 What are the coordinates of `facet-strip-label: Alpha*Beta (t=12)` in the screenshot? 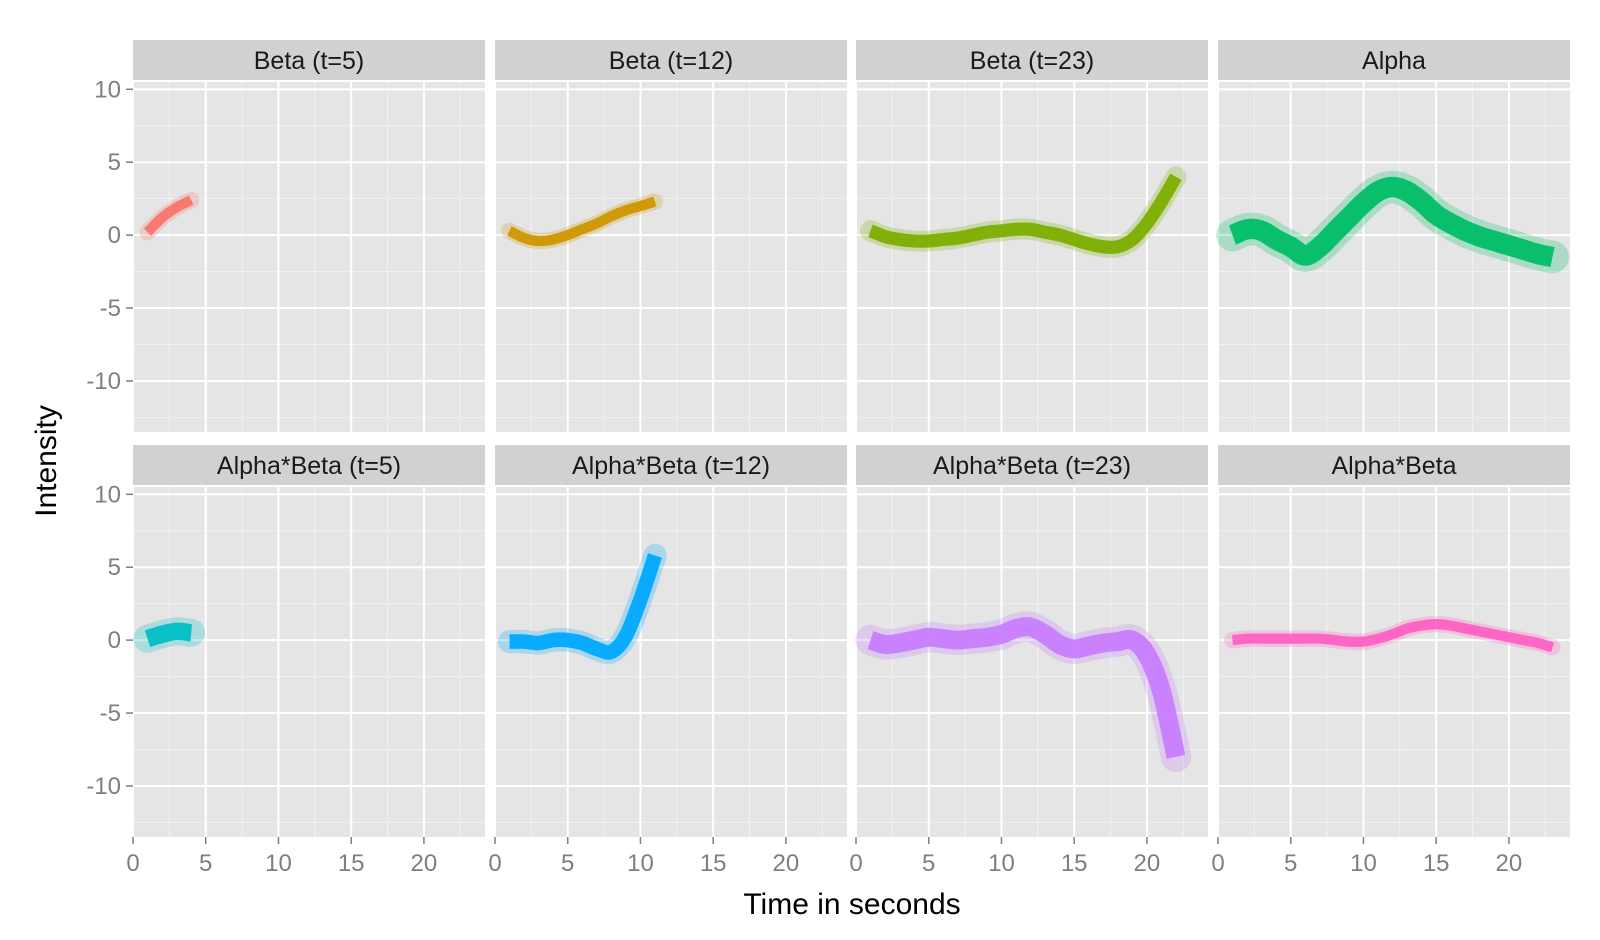 It's located at (671, 466).